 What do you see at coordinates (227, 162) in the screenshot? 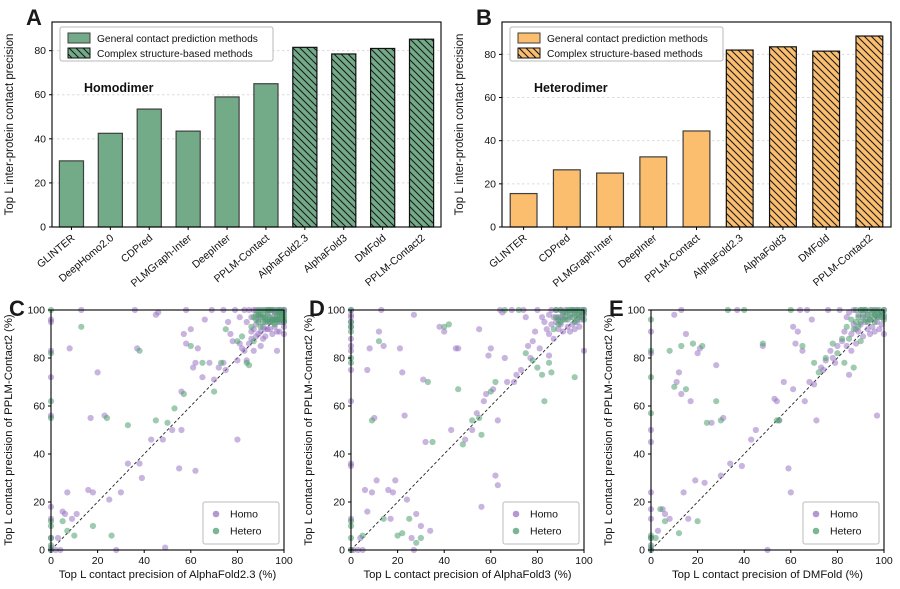
I see `bar-DeepInter` at bounding box center [227, 162].